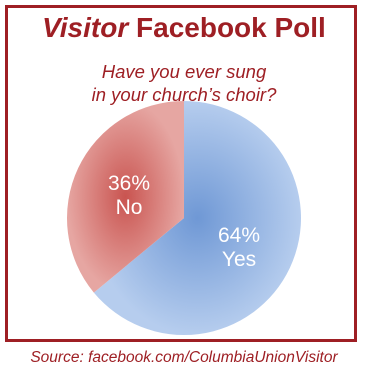 The height and width of the screenshot is (376, 368). I want to click on pie-category-label-no: No, so click(129, 207).